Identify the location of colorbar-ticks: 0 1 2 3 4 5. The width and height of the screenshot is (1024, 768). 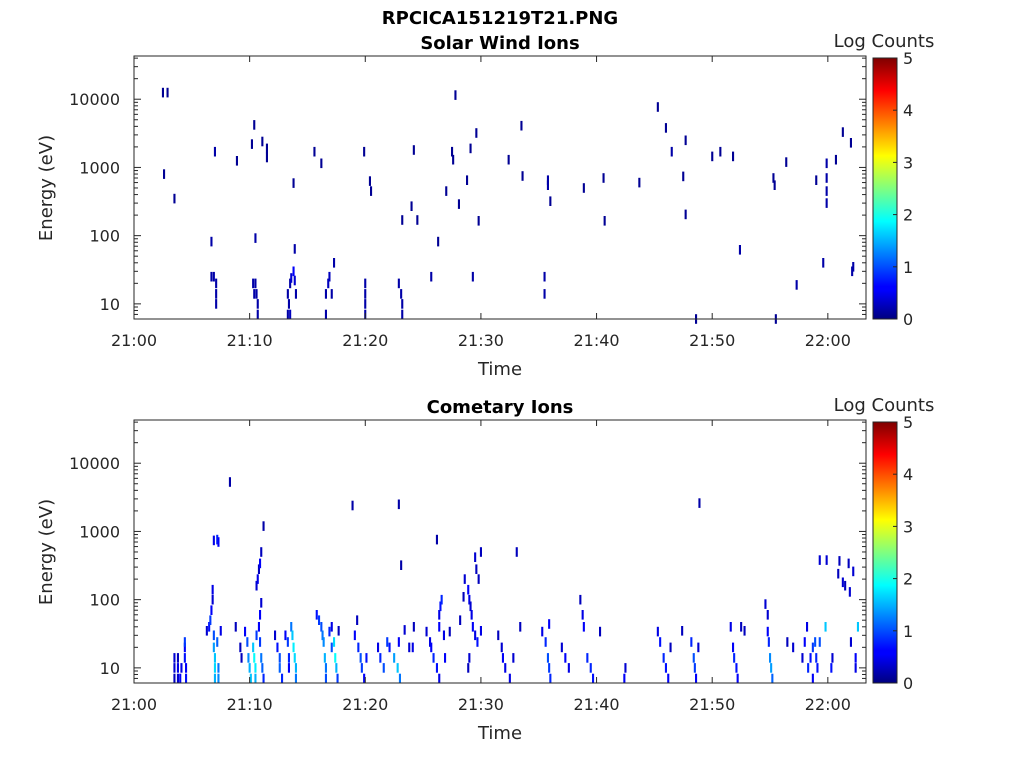
(903, 189).